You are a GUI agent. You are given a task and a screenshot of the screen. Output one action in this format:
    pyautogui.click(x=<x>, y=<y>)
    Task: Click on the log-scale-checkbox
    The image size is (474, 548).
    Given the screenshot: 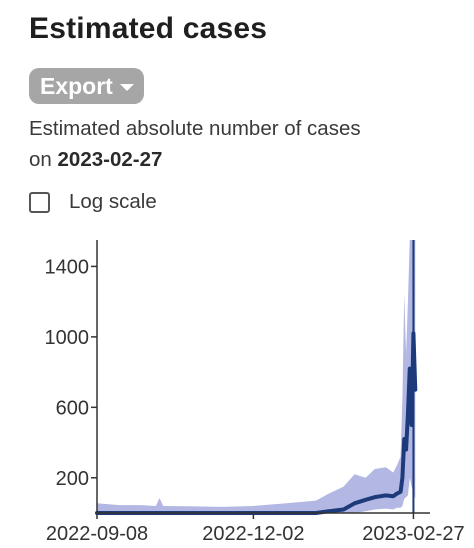 What is the action you would take?
    pyautogui.click(x=39, y=202)
    